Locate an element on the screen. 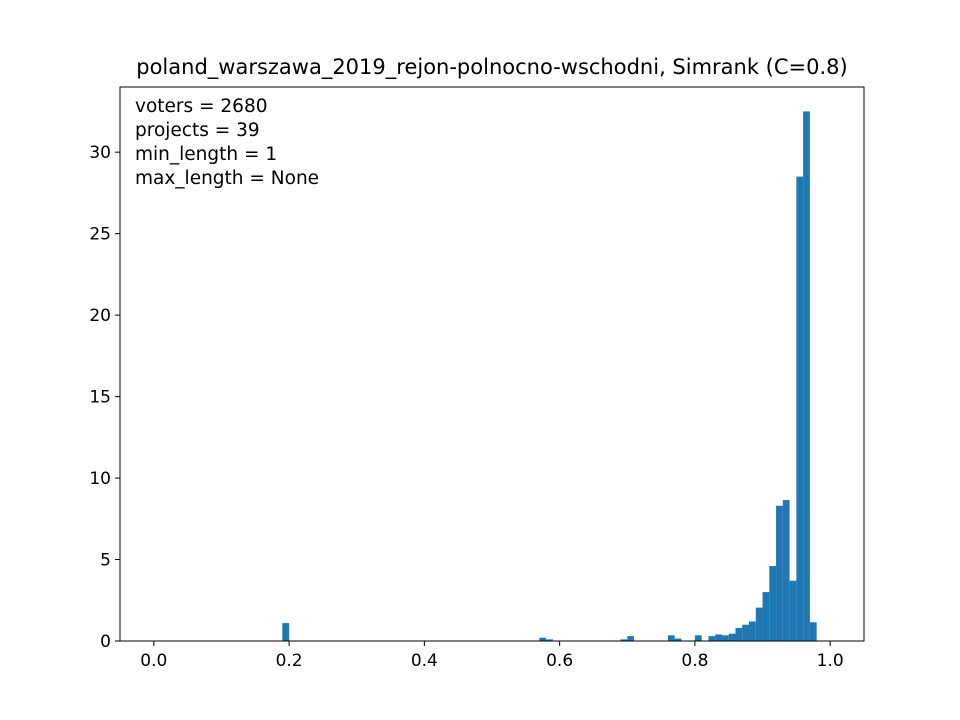 The width and height of the screenshot is (960, 720). annotation-line: voters = 2680 is located at coordinates (201, 106).